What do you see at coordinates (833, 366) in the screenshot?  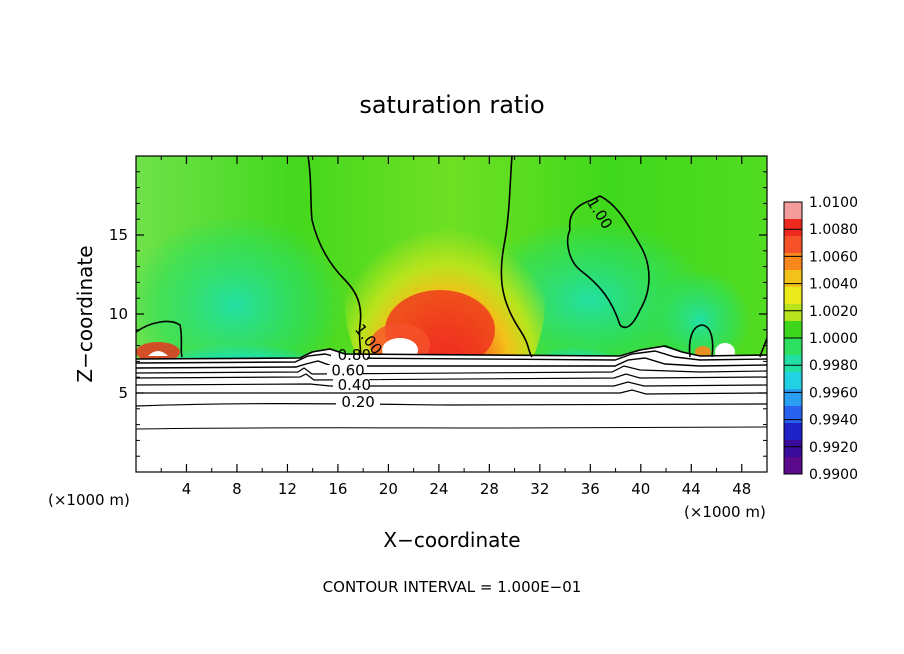 I see `colorbar-label: 0.9980` at bounding box center [833, 366].